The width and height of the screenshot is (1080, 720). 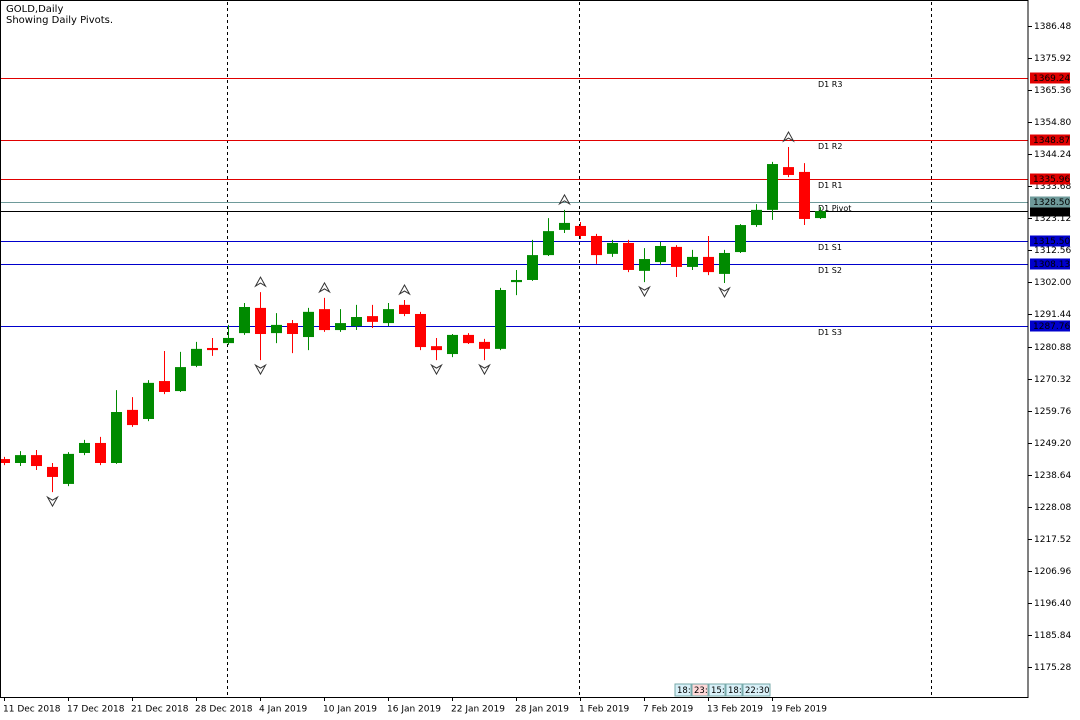 I want to click on price-label: 1325.53, so click(x=1051, y=212).